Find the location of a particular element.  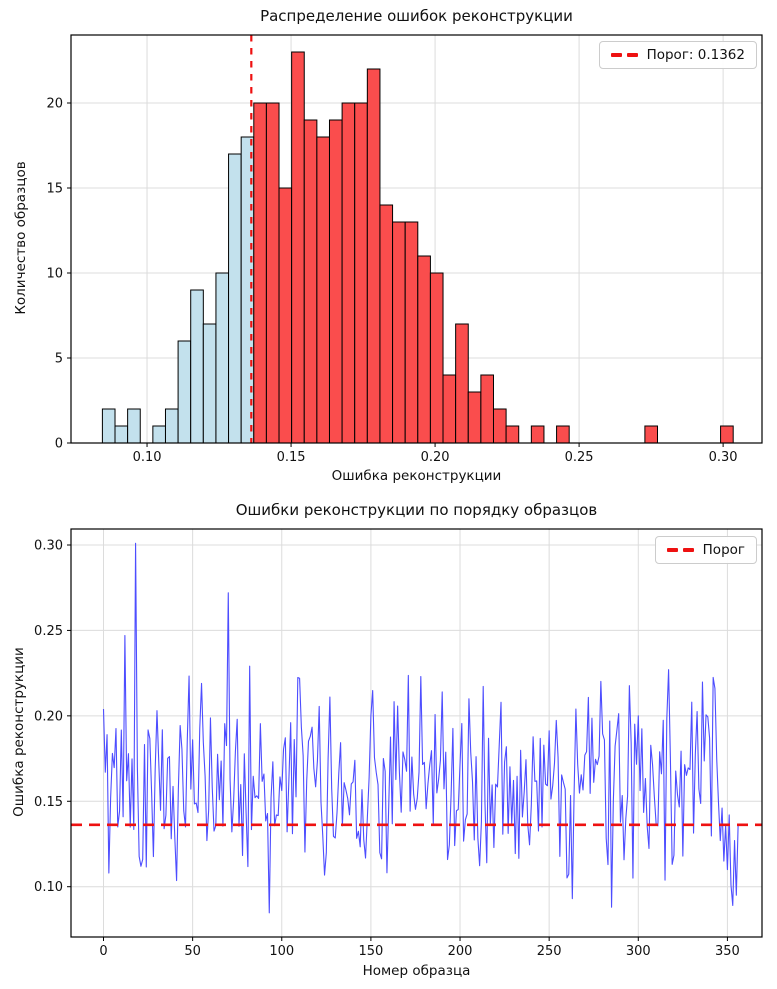

x-tick-label: 0.20 is located at coordinates (435, 457).